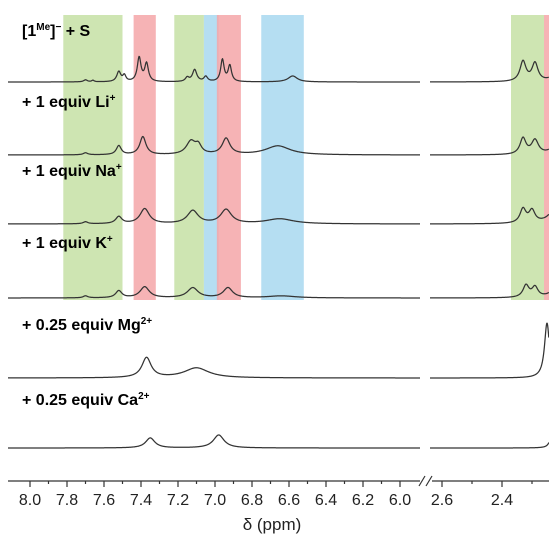 The image size is (549, 536). What do you see at coordinates (56, 31) in the screenshot?
I see `spectrum-label-1: [1Me]− + S` at bounding box center [56, 31].